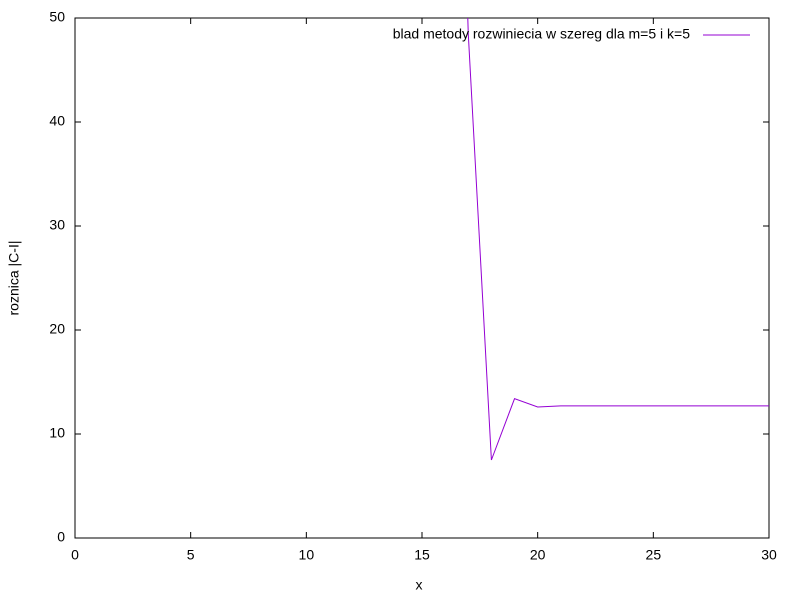 The image size is (800, 600). I want to click on y-tick-label: 10, so click(57, 433).